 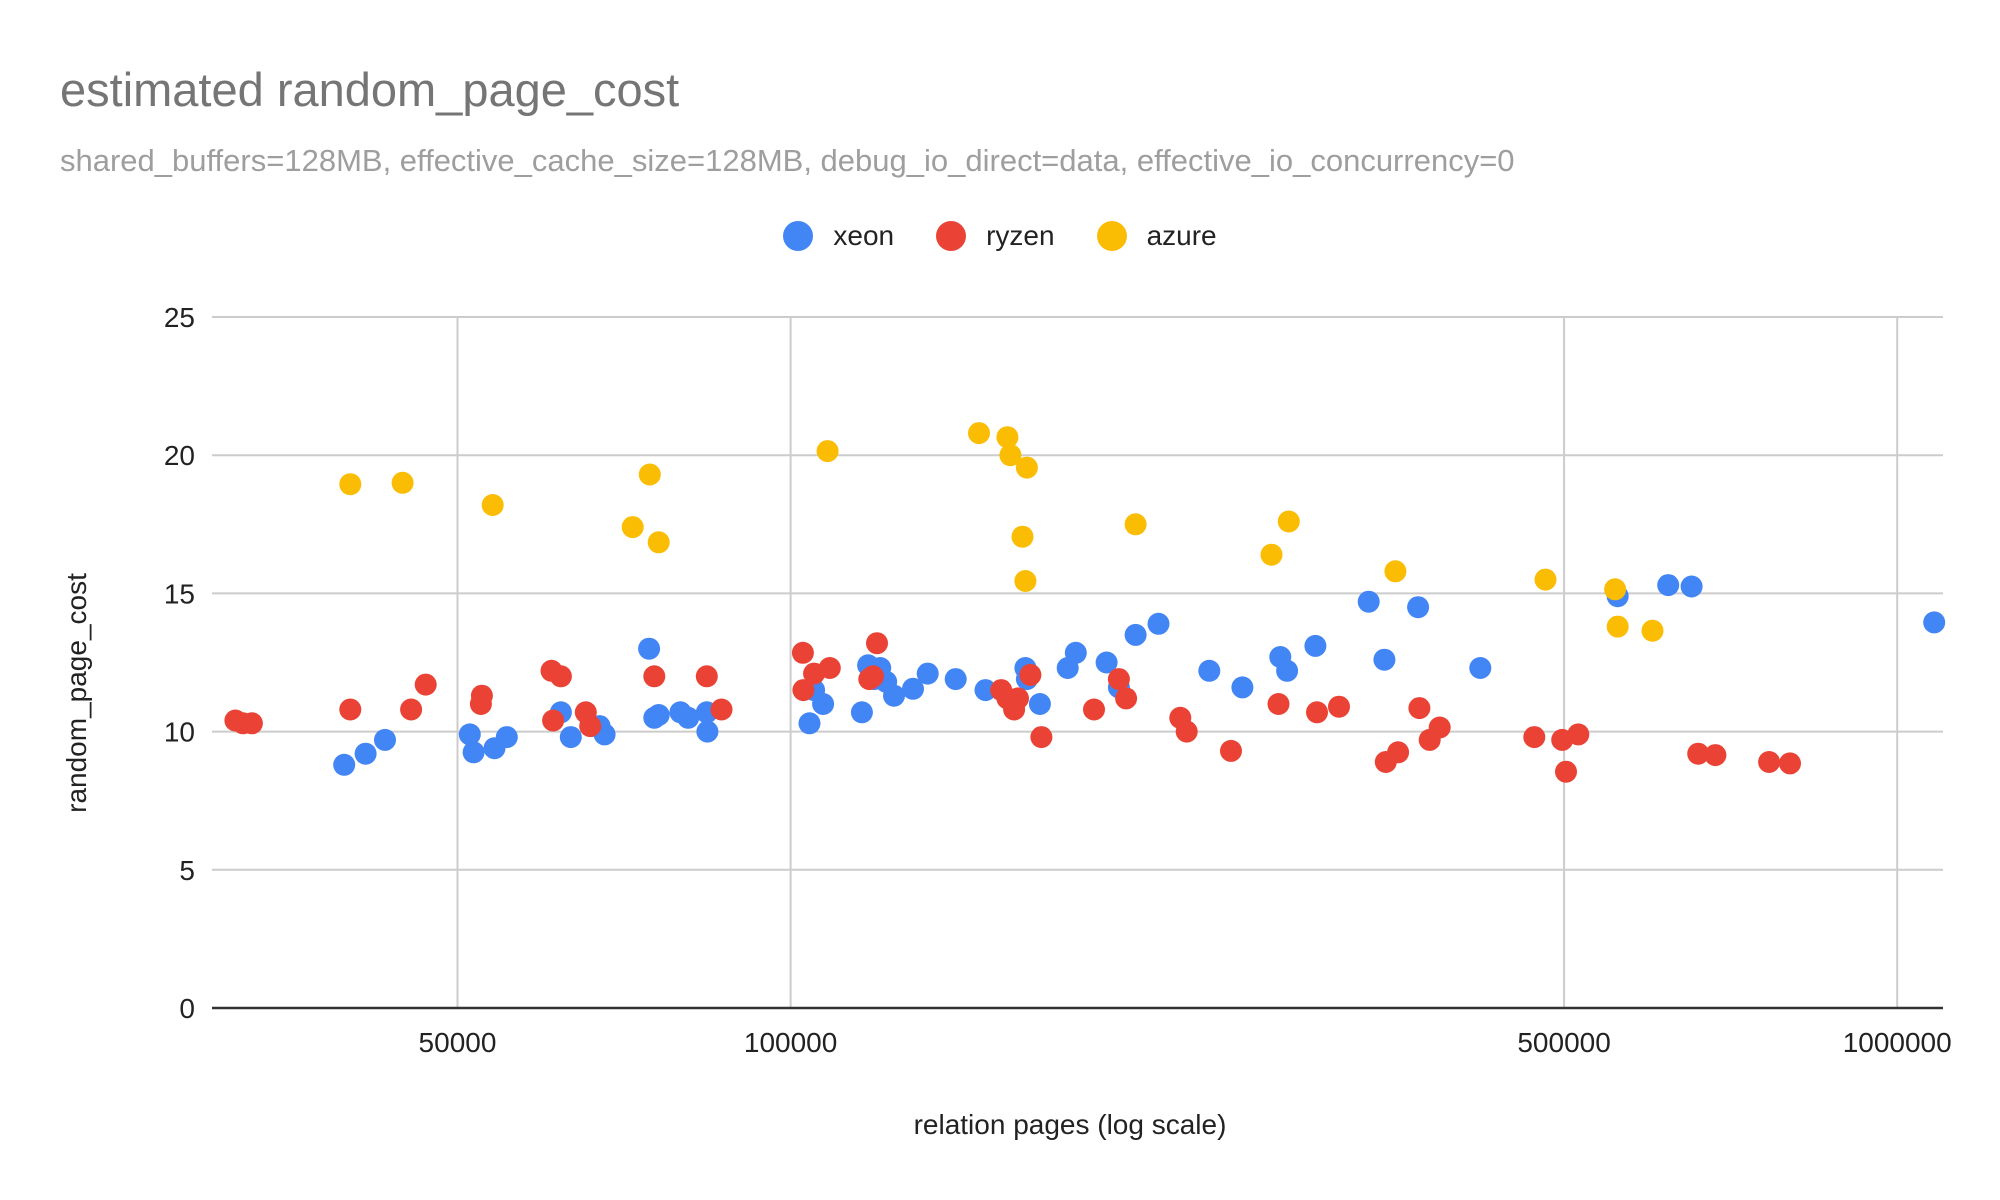 I want to click on series-azure, so click(x=1001, y=532).